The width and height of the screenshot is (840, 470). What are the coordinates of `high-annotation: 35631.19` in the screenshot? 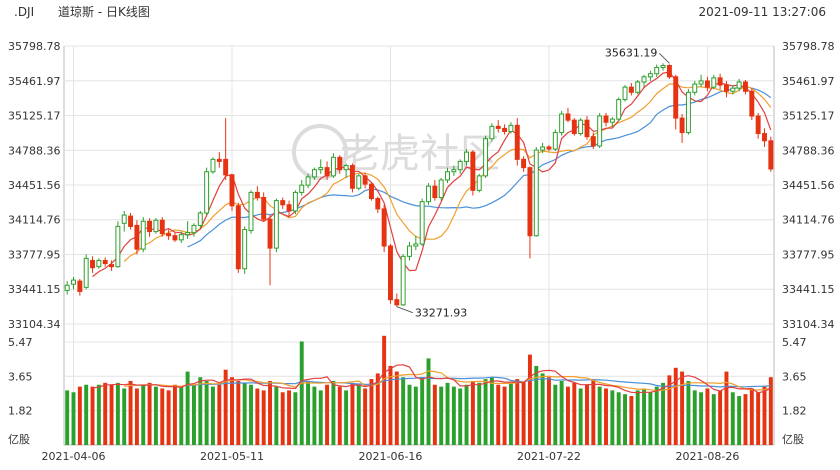 It's located at (631, 52).